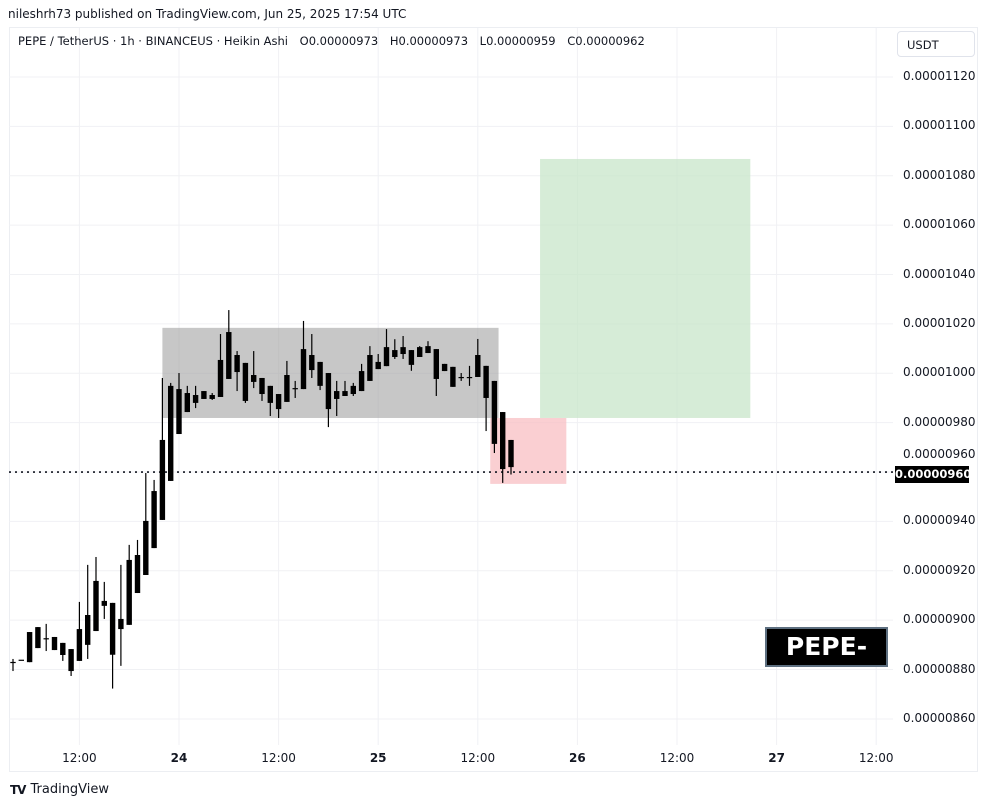 This screenshot has width=989, height=808. I want to click on y-tick-label: 0.00001060, so click(939, 224).